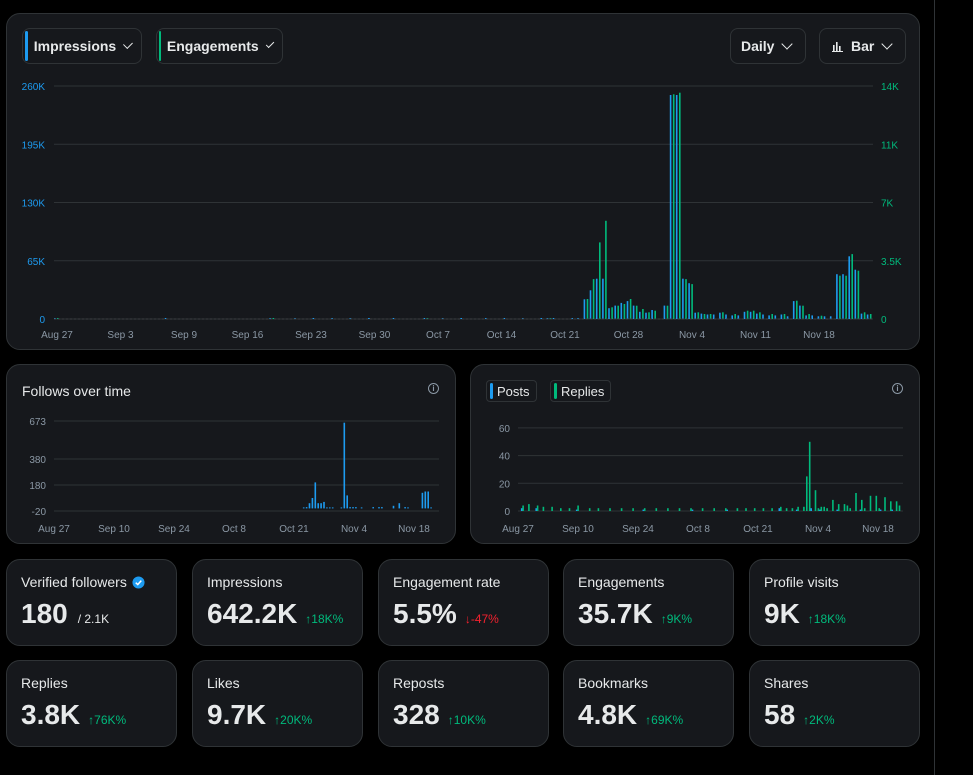  What do you see at coordinates (648, 703) in the screenshot?
I see `stat-card-bookmarks: Bookmarks 4.8K ↑69K%` at bounding box center [648, 703].